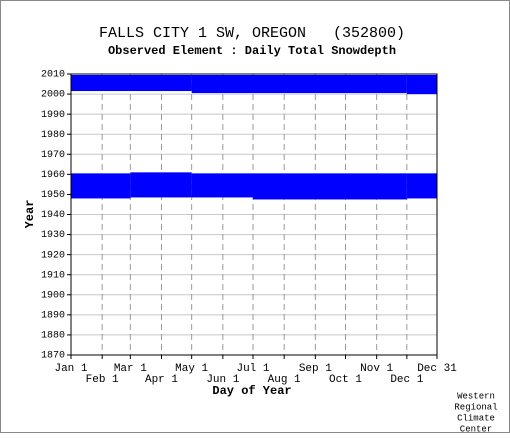 Image resolution: width=510 pixels, height=438 pixels. I want to click on y-tick-label: 1960, so click(53, 175).